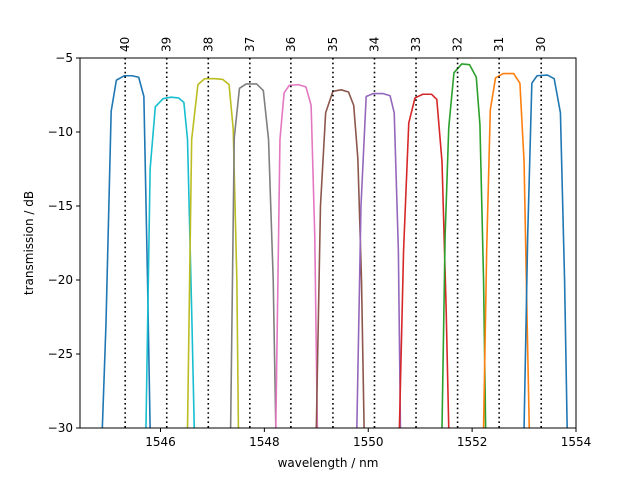 This screenshot has width=640, height=480. Describe the element at coordinates (208, 44) in the screenshot. I see `channel-label-38: 38` at that location.